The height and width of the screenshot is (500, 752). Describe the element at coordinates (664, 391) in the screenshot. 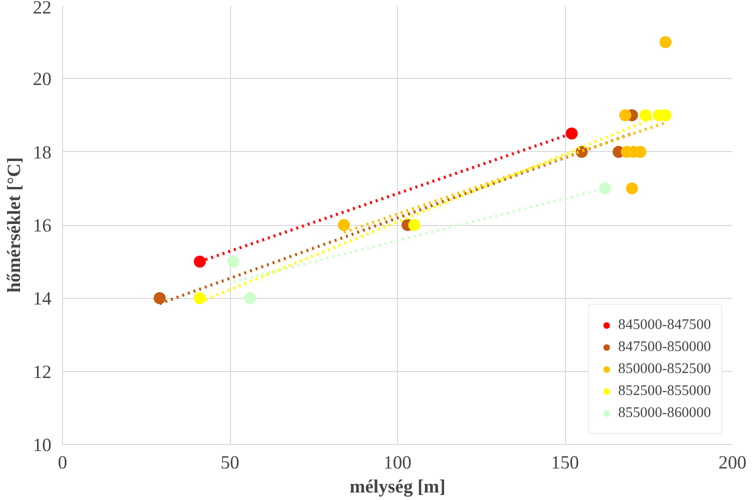

I see `legend-label: 852500-855000` at that location.